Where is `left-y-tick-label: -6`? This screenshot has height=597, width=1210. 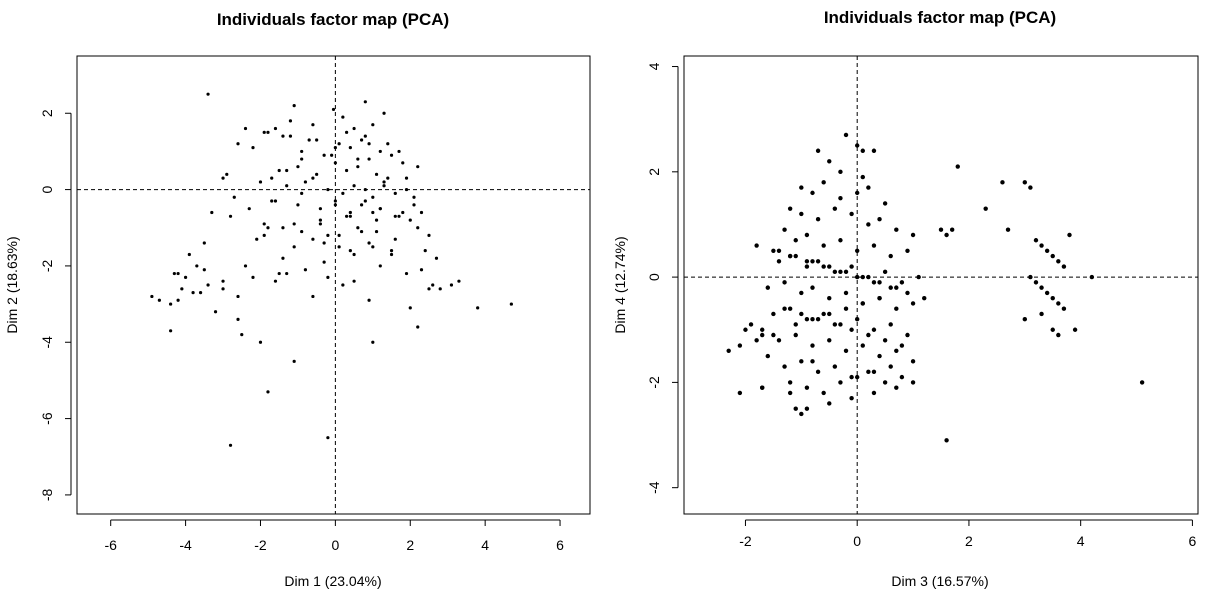 left-y-tick-label: -6 is located at coordinates (47, 418).